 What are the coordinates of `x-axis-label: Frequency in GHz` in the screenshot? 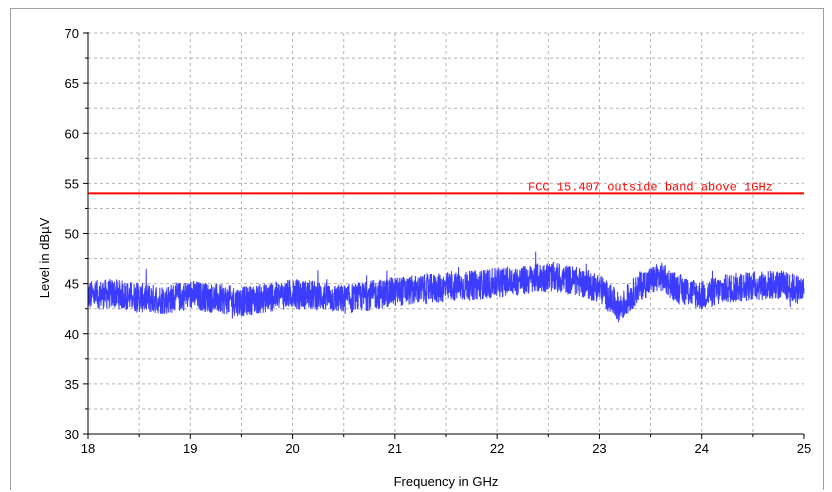 It's located at (446, 481).